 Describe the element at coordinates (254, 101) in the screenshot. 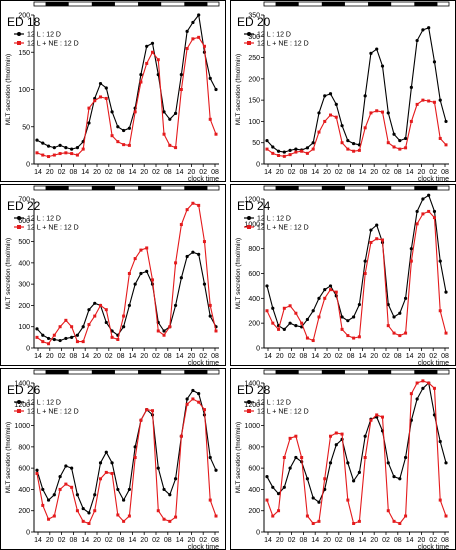

I see `y-tick-label: 150` at that location.